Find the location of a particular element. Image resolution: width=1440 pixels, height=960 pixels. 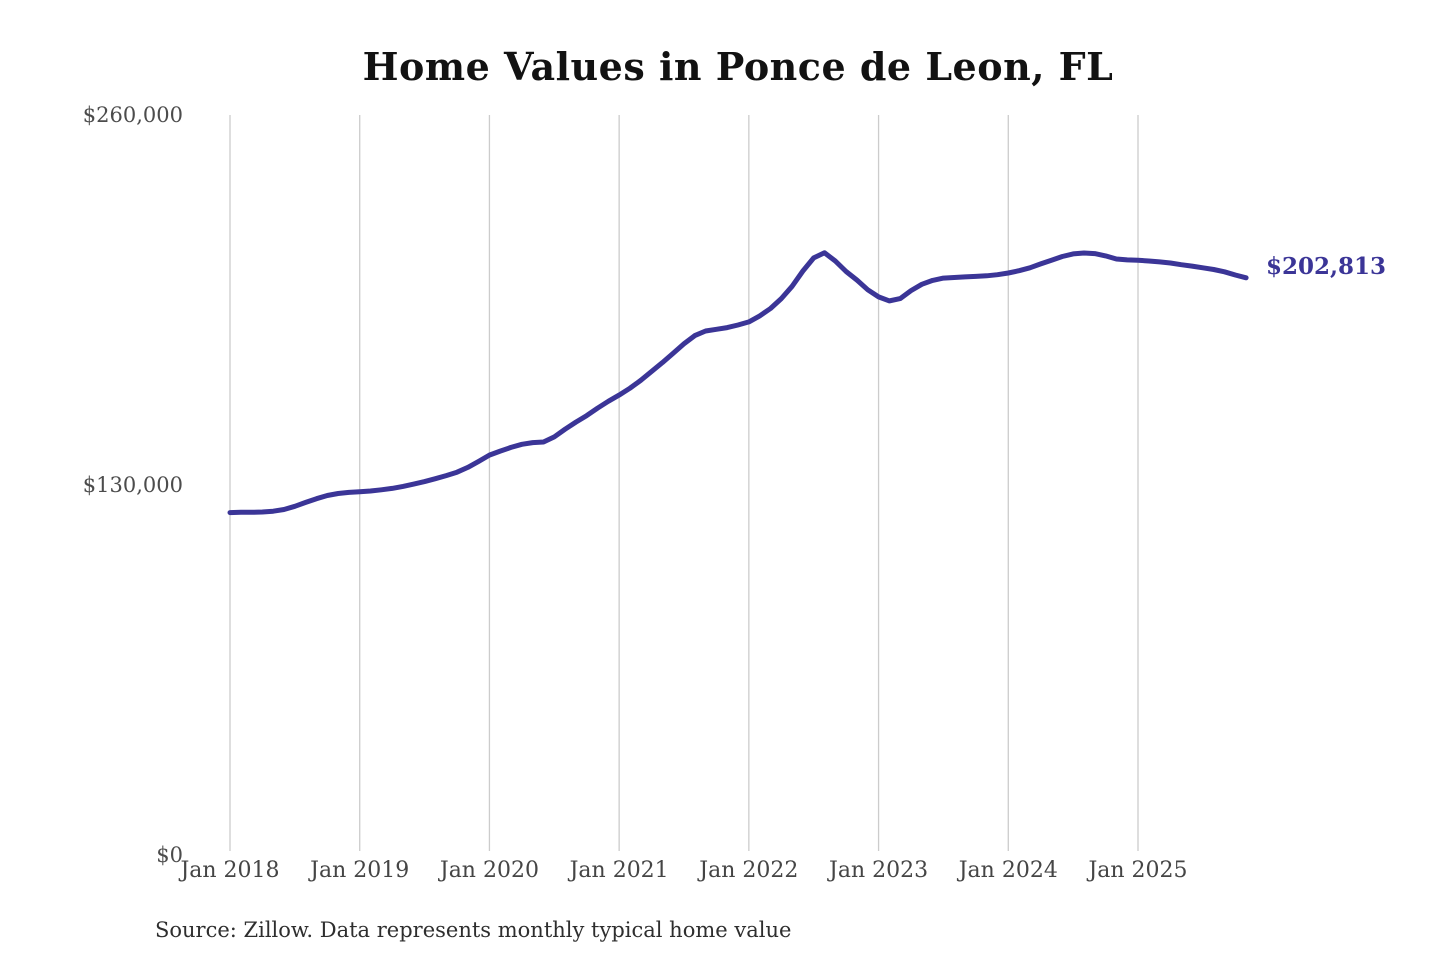

x-axis-tick-jan-2021: Jan 2021 is located at coordinates (619, 870).